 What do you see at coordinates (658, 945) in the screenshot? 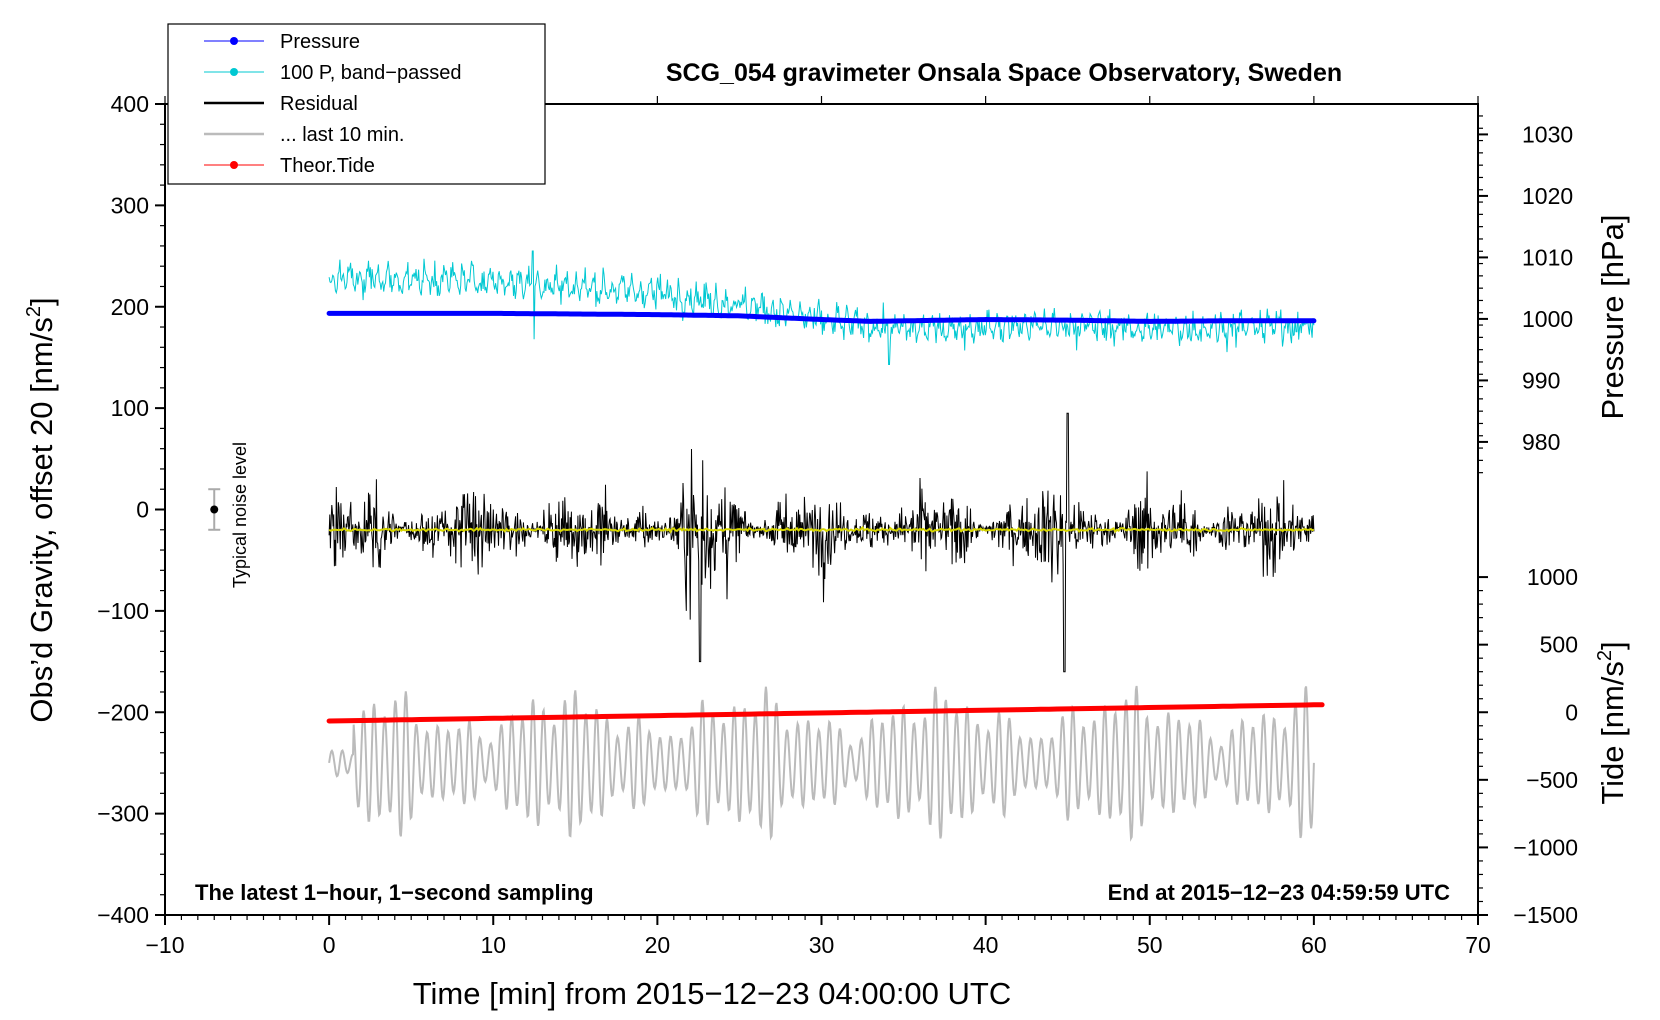
I see `x-tick-label: 20` at bounding box center [658, 945].